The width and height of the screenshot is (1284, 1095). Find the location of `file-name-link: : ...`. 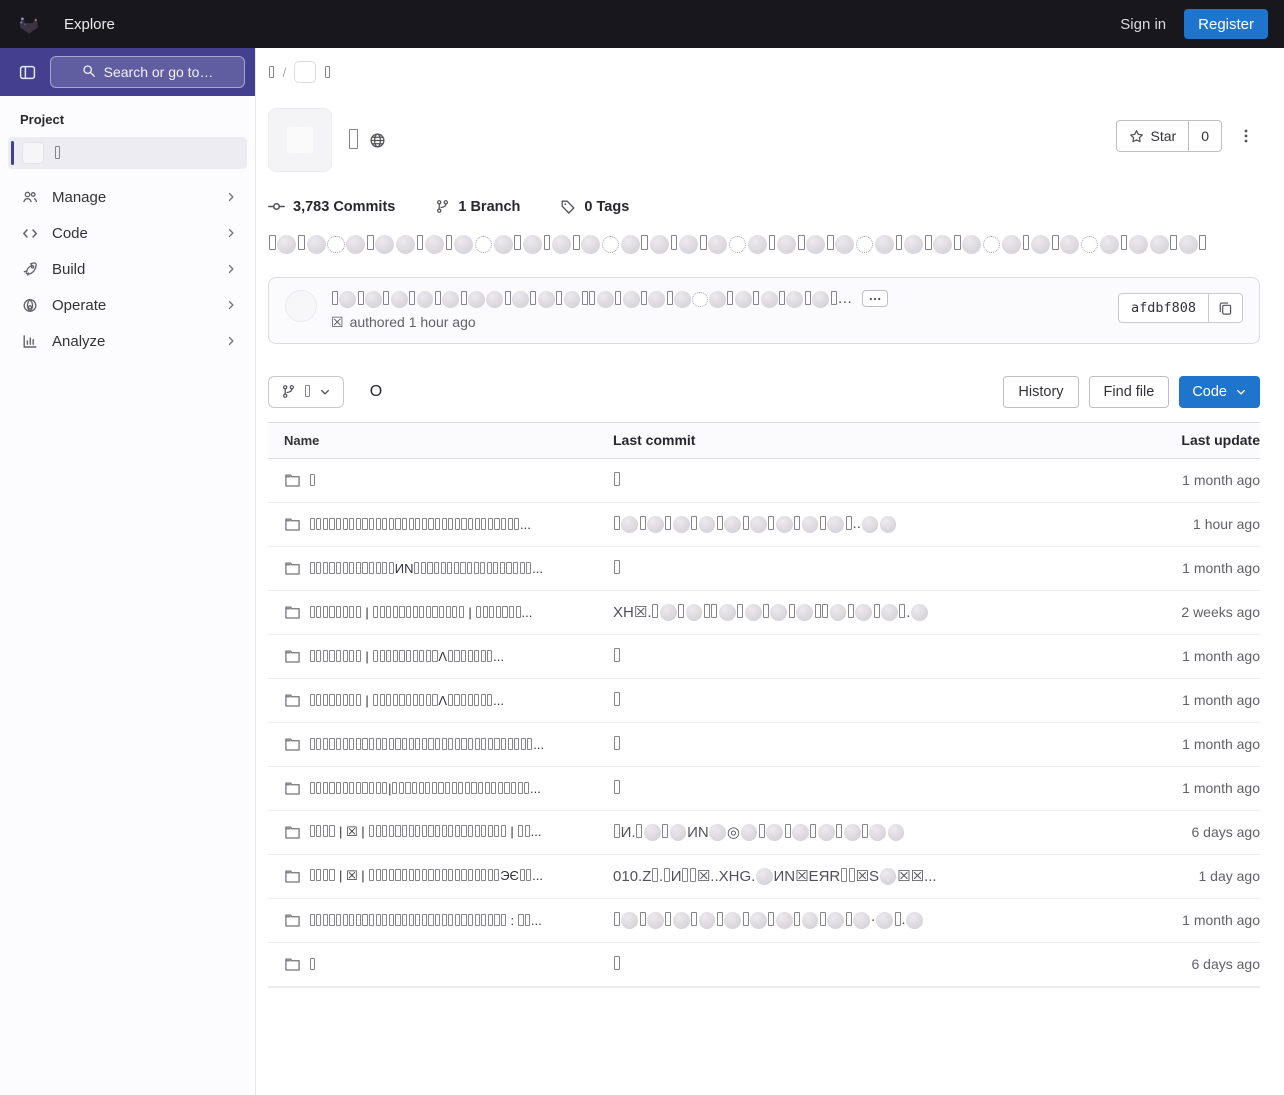

file-name-link: : ... is located at coordinates (440, 920).